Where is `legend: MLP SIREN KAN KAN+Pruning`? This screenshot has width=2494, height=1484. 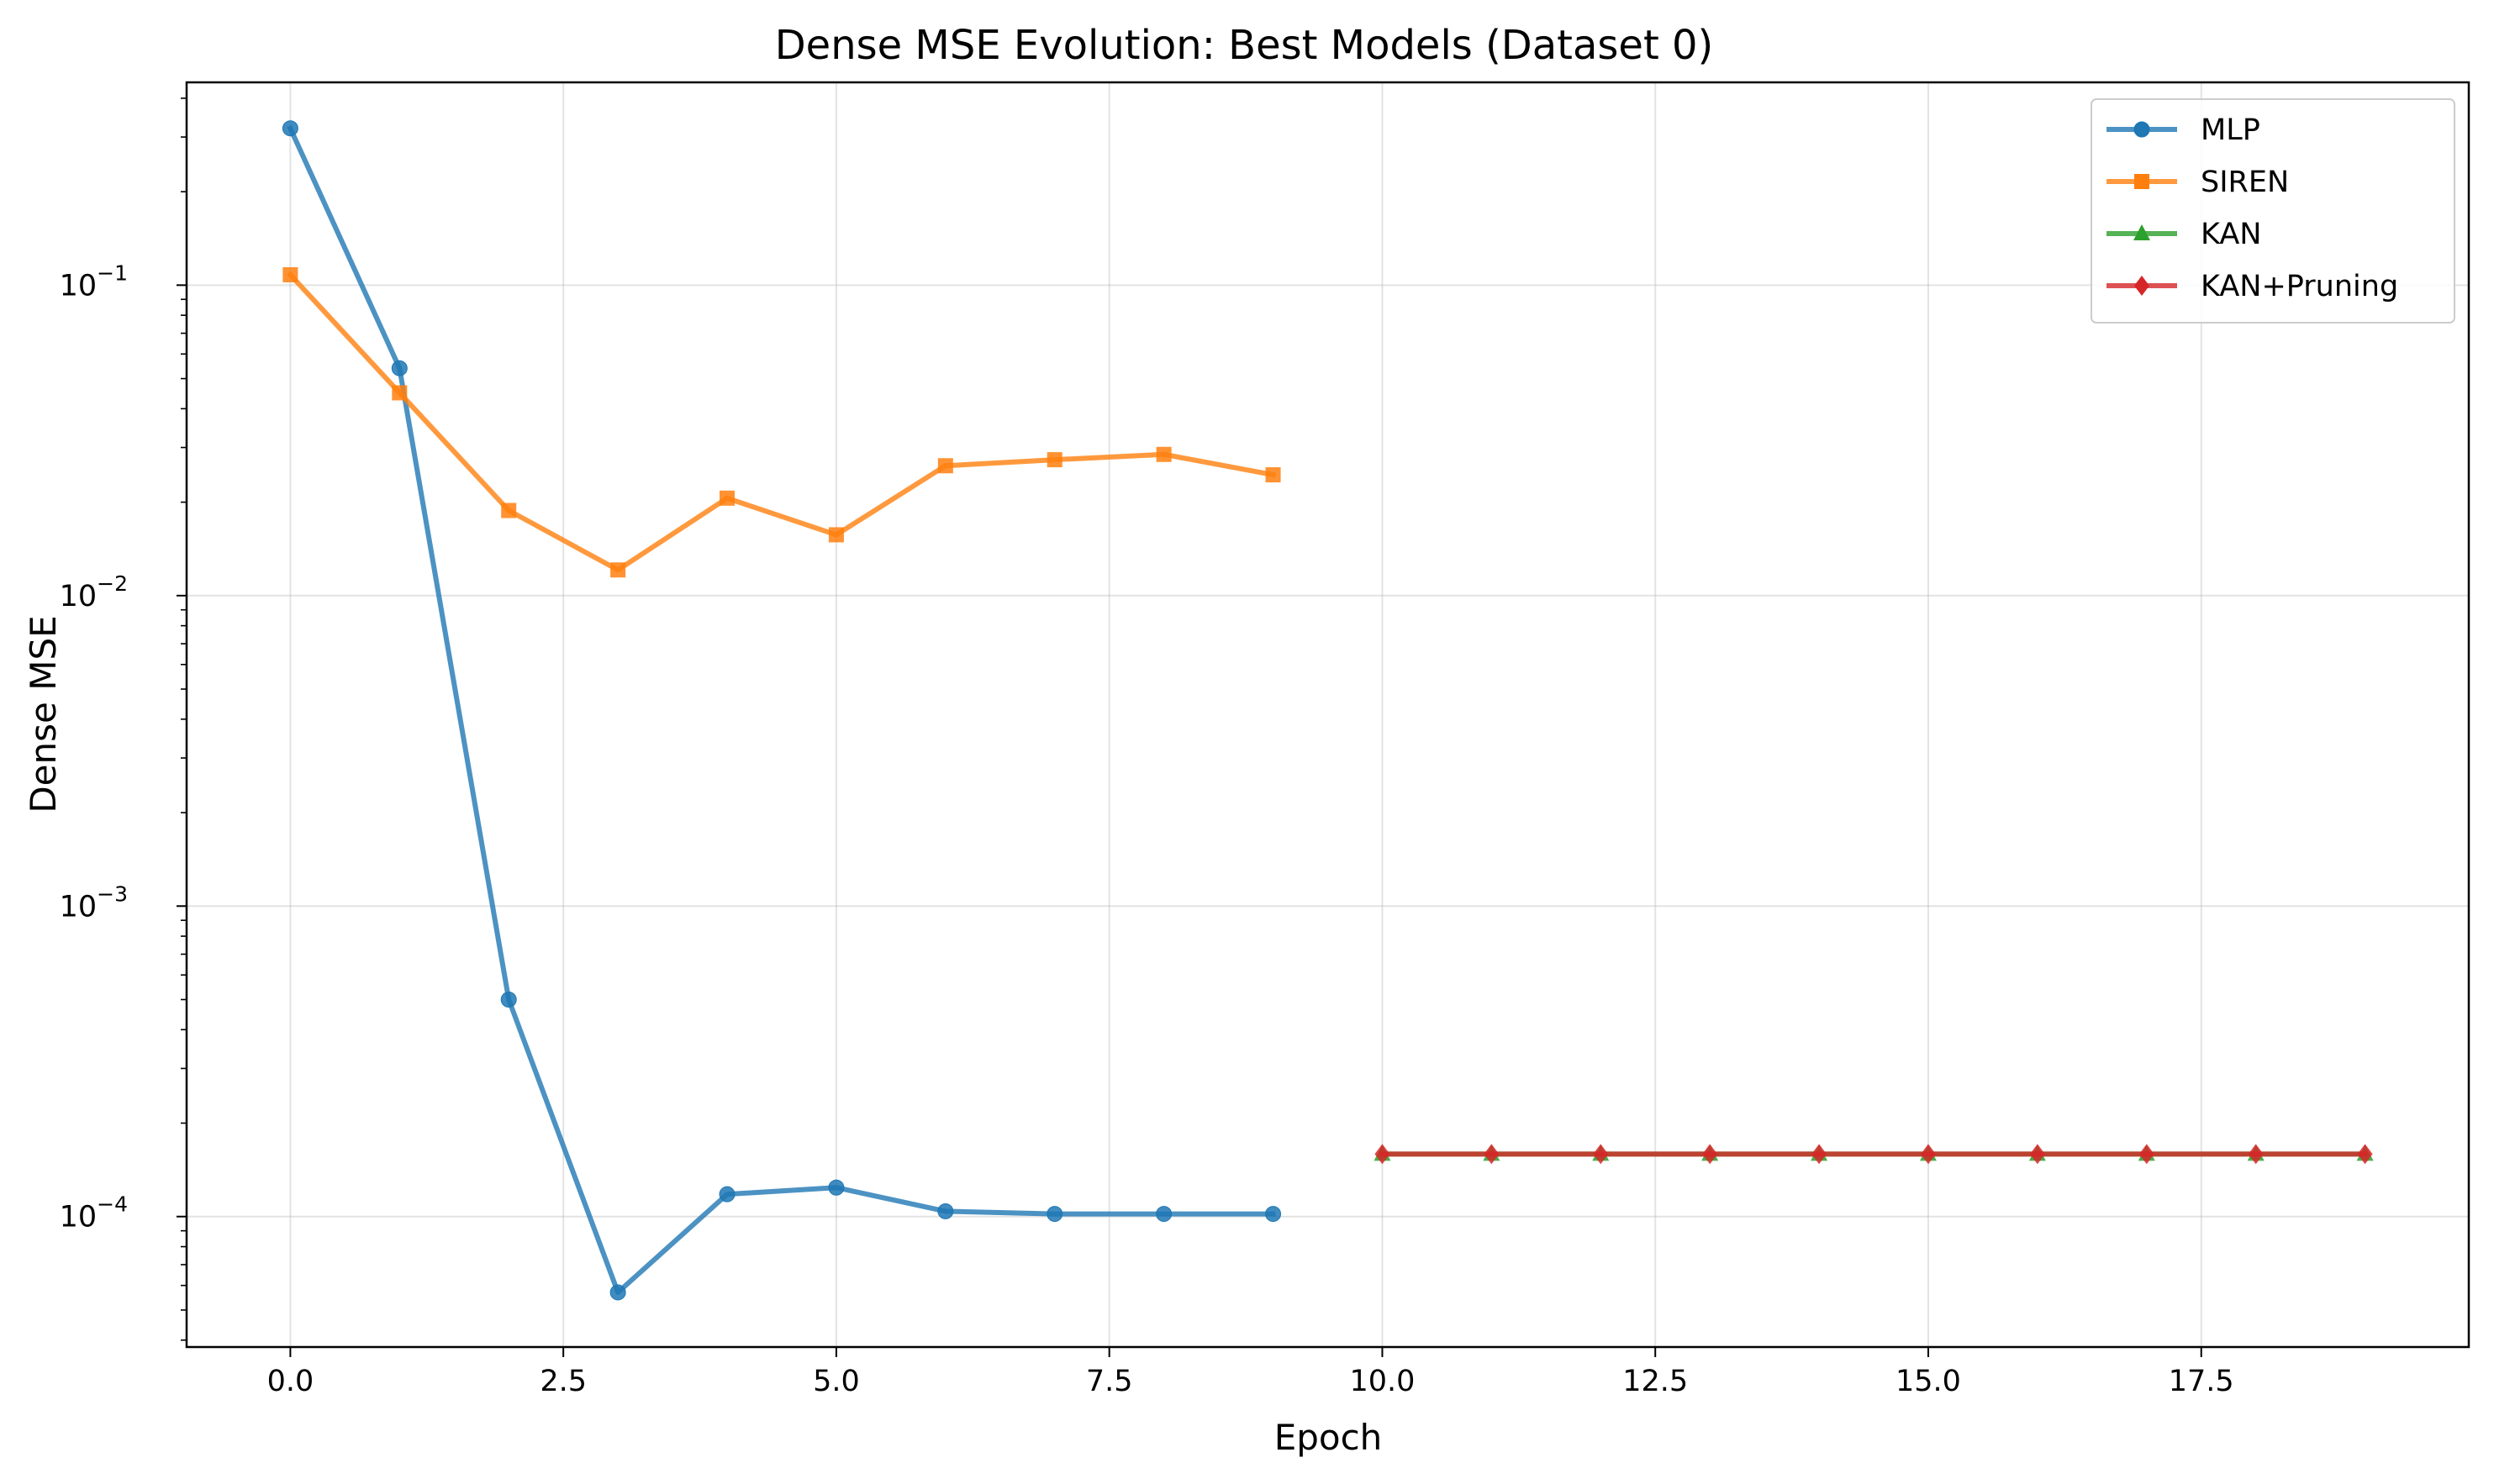
legend: MLP SIREN KAN KAN+Pruning is located at coordinates (2273, 211).